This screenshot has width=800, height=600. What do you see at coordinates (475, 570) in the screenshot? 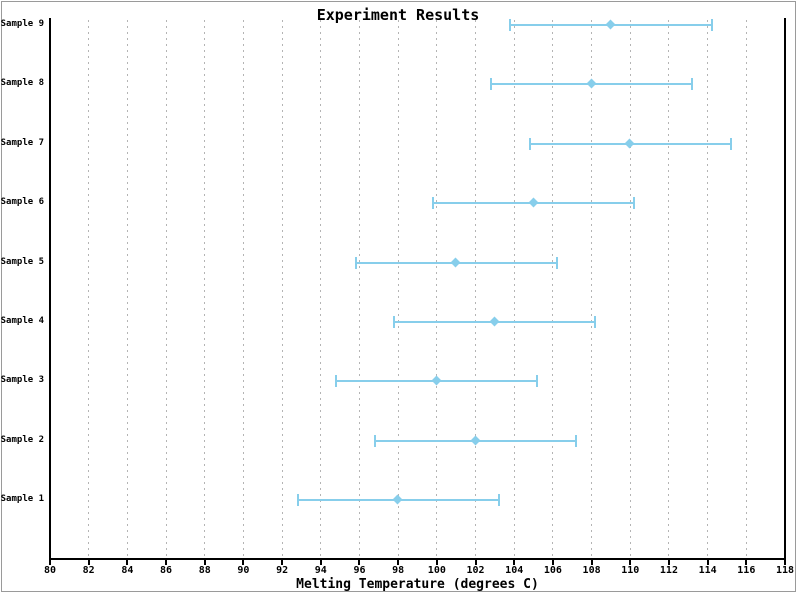
I see `x-tick-label: 102` at bounding box center [475, 570].